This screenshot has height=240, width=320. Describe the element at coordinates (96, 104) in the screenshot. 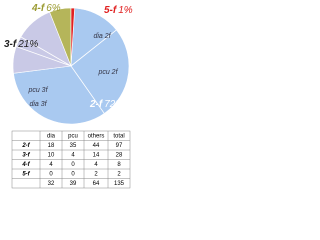

I see `slice-name: 2-f` at that location.